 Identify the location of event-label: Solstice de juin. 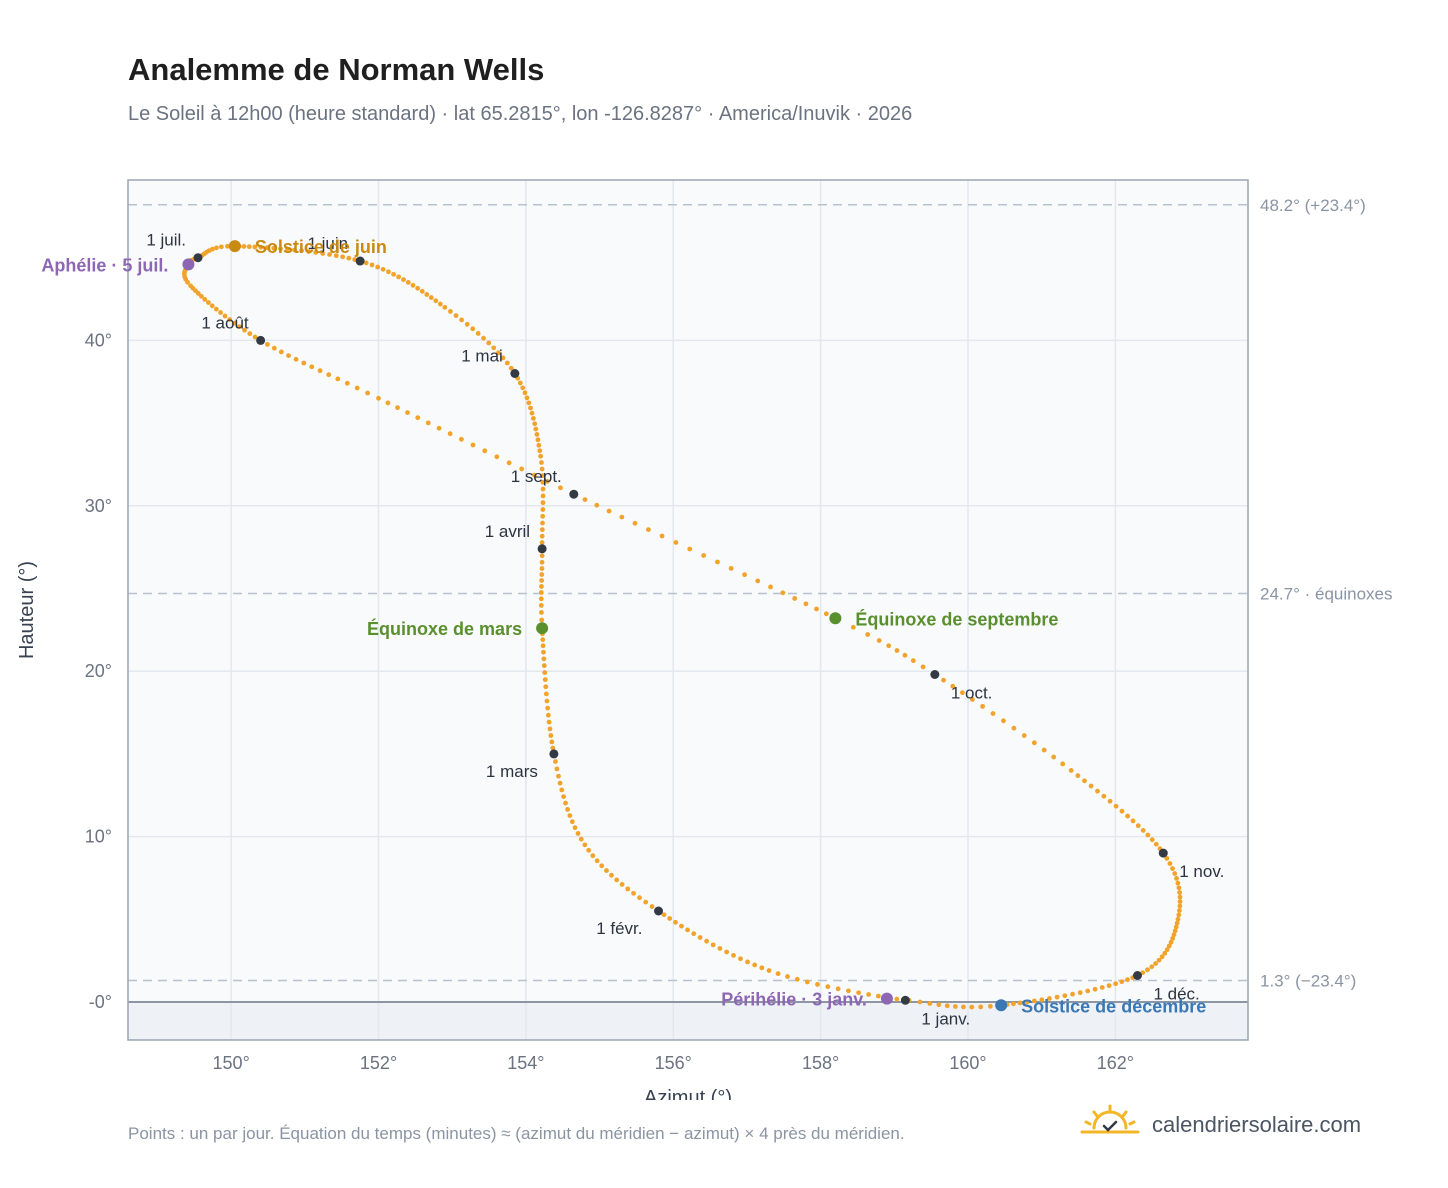
(321, 247).